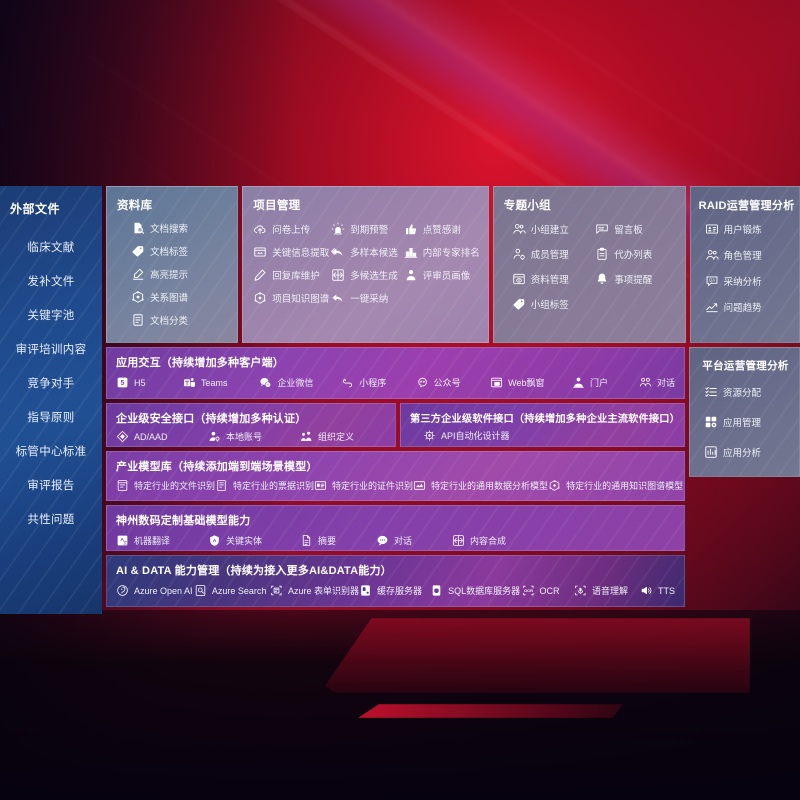 Image resolution: width=800 pixels, height=800 pixels. What do you see at coordinates (742, 393) in the screenshot?
I see `feature-label: 资源分配` at bounding box center [742, 393].